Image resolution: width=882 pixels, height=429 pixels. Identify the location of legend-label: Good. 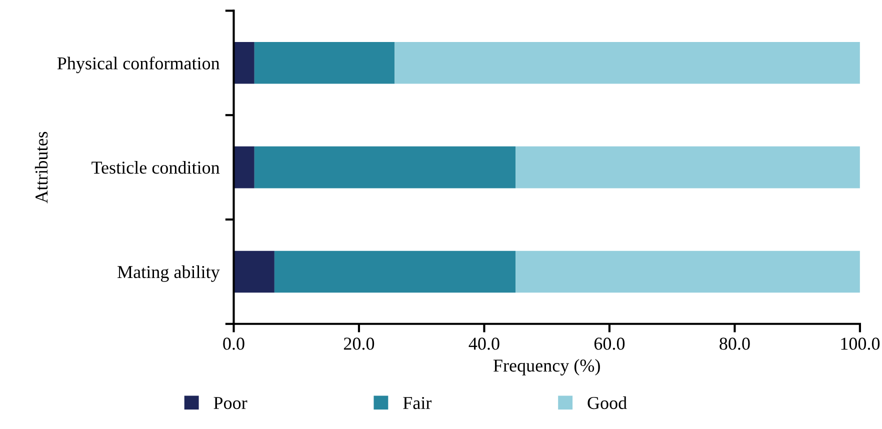
(607, 403).